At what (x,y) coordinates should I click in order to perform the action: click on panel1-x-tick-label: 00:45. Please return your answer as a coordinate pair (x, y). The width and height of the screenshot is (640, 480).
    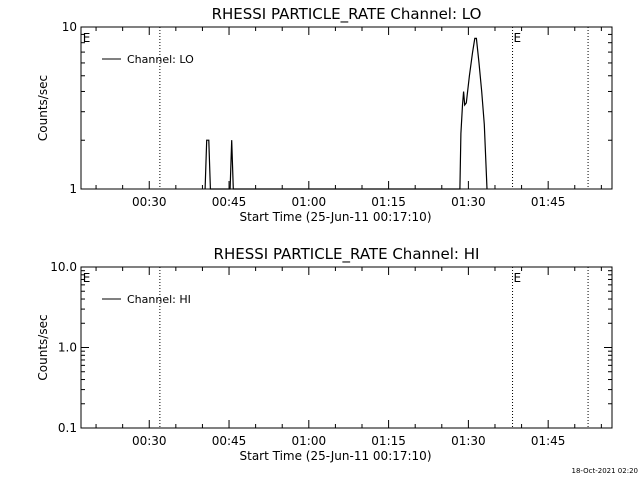
    Looking at the image, I should click on (229, 202).